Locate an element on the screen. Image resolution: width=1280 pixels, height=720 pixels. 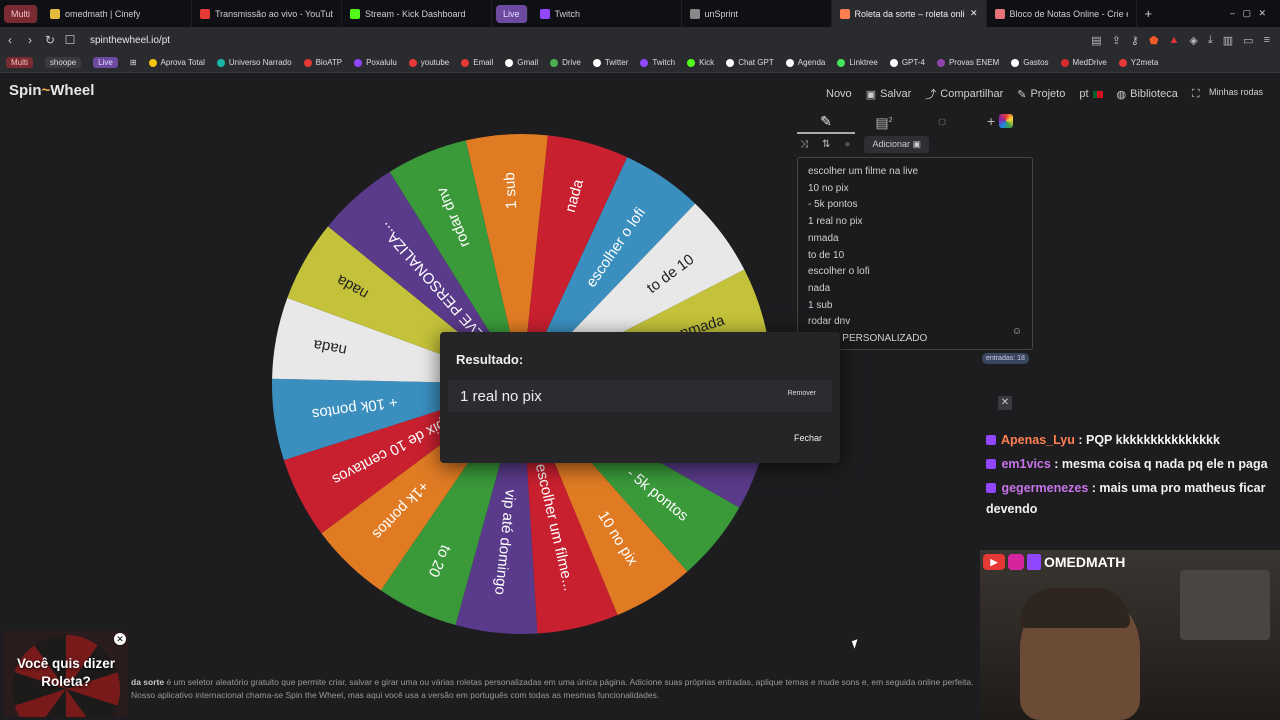
browser-tab: Live is located at coordinates (512, 13).